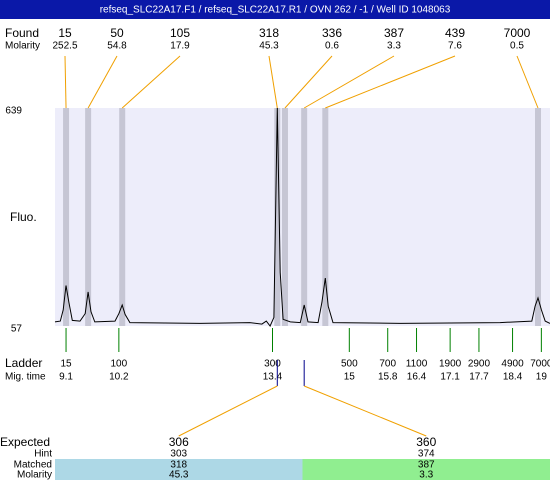 This screenshot has width=550, height=480. Describe the element at coordinates (273, 377) in the screenshot. I see `ladder-time: 13.4` at that location.